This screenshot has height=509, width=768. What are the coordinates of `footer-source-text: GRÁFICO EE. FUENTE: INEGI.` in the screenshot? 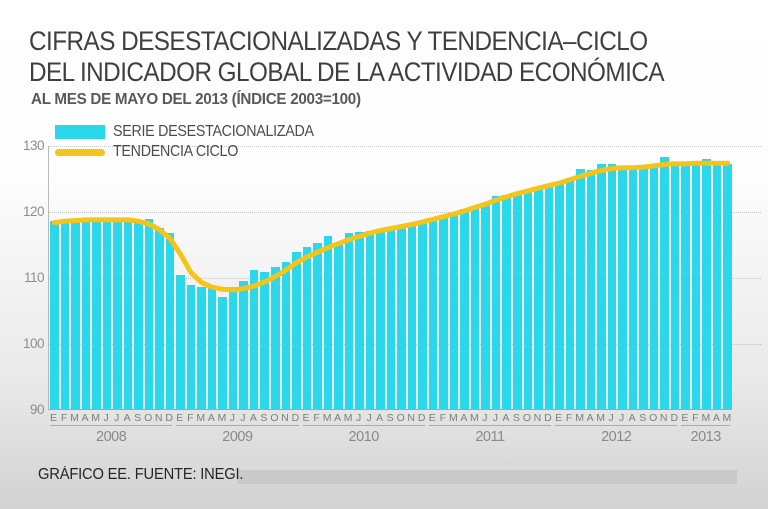 It's located at (141, 474).